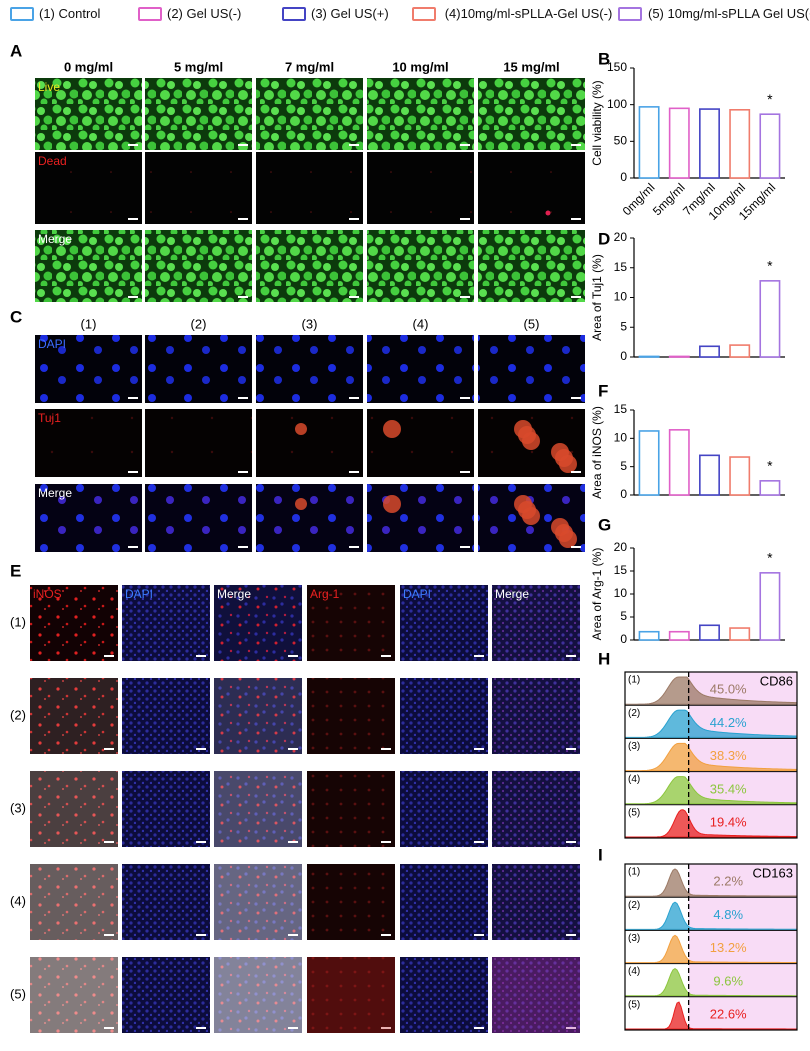 Image resolution: width=810 pixels, height=1051 pixels. I want to click on row-label: (5), so click(634, 1004).